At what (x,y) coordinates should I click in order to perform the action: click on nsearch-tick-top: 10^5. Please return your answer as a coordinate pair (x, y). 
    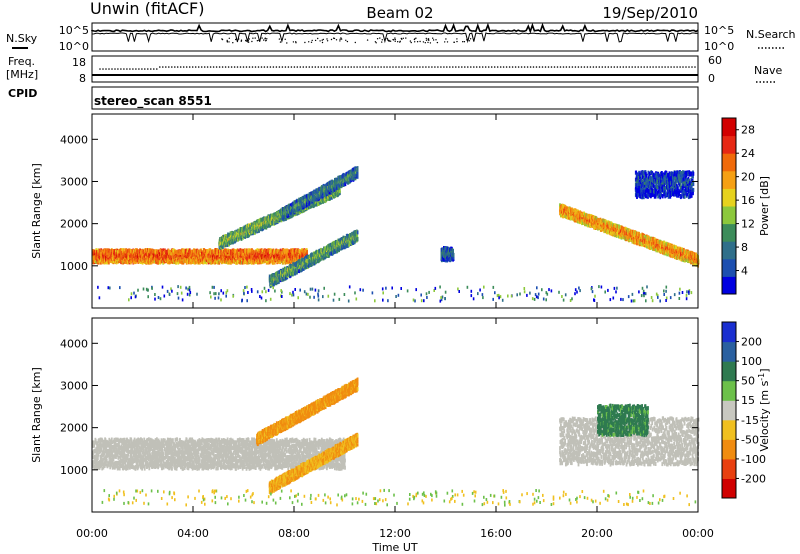
    Looking at the image, I should click on (719, 30).